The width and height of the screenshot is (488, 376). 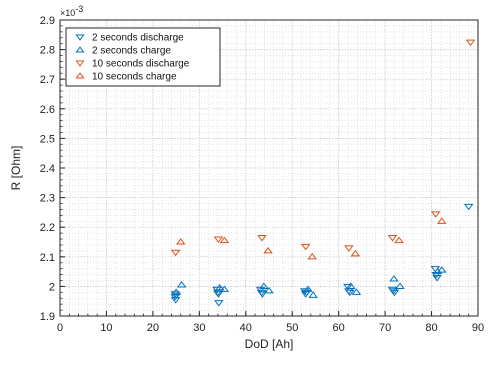 What do you see at coordinates (246, 328) in the screenshot?
I see `x-tick-label: 40` at bounding box center [246, 328].